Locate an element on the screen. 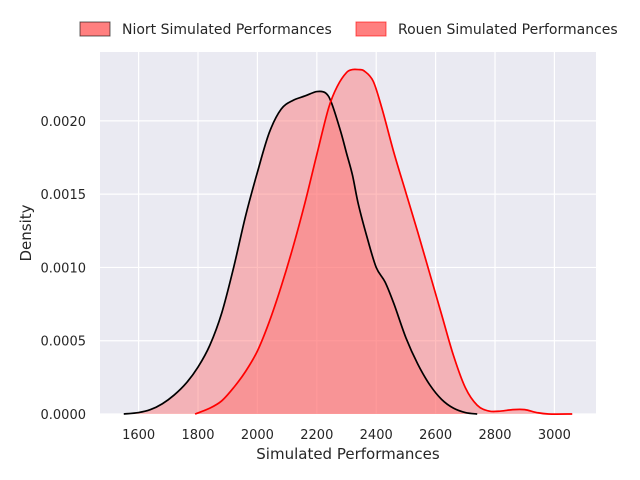 The image size is (640, 480). x-tick-label: 2800 is located at coordinates (494, 435).